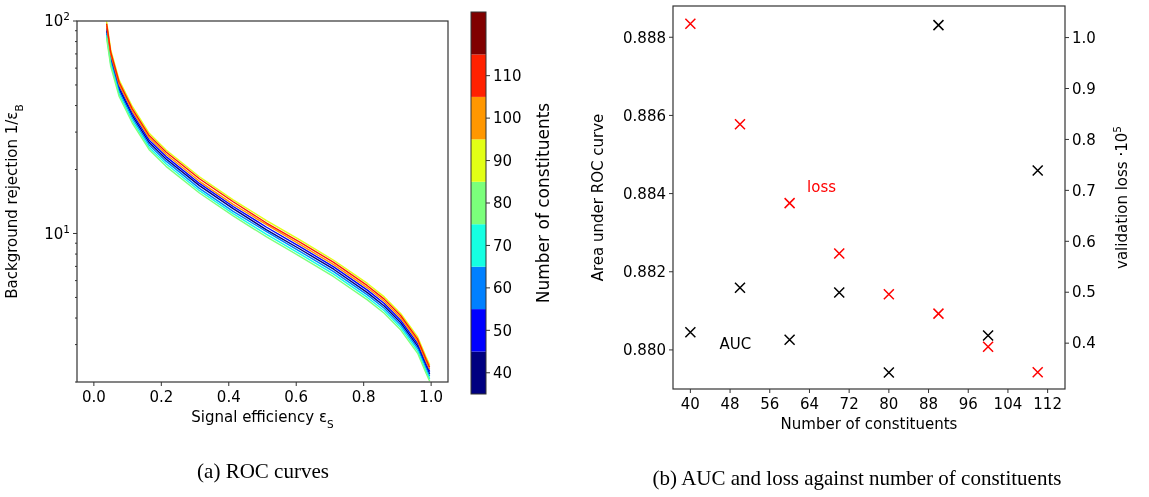  Describe the element at coordinates (1008, 404) in the screenshot. I see `x-tick-label: 104` at that location.